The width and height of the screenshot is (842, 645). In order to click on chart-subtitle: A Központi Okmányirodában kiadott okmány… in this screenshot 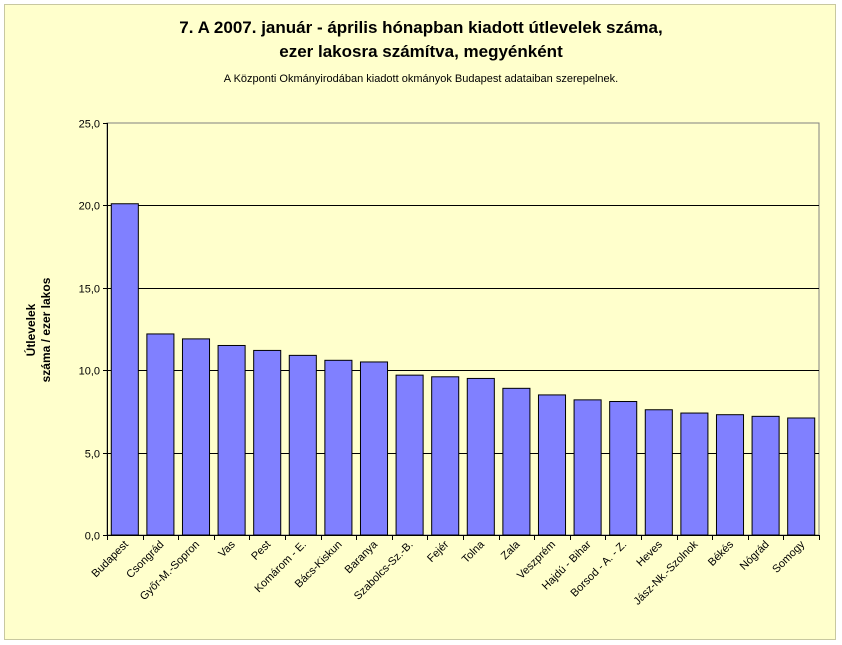, I will do `click(421, 79)`.